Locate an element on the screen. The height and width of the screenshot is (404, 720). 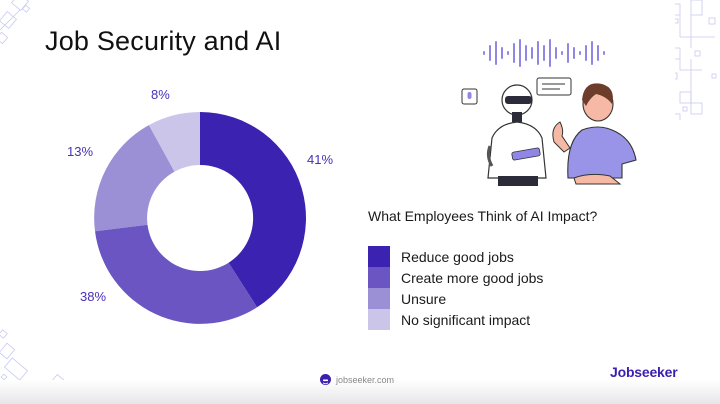
legend-item: No significant impact is located at coordinates (455, 319).